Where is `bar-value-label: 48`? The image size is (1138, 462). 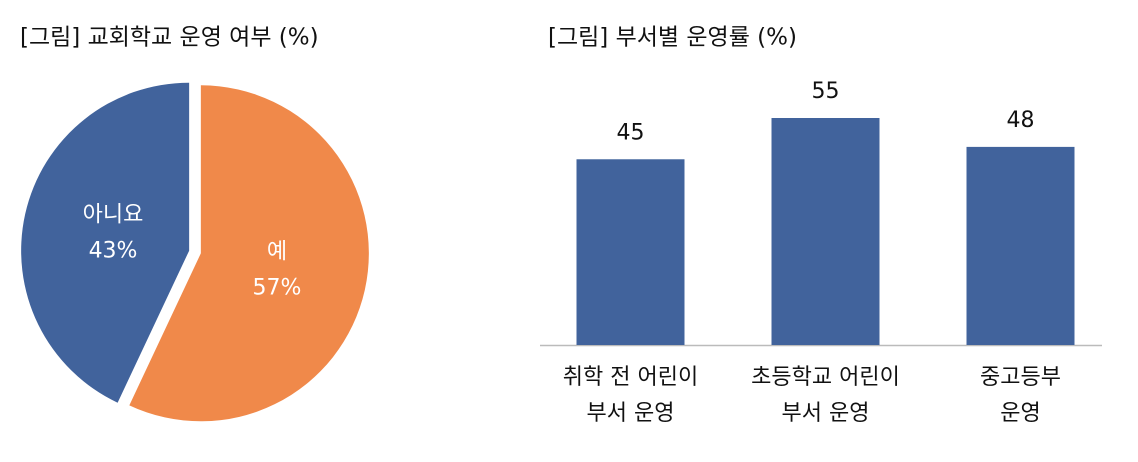
bar-value-label: 48 is located at coordinates (1021, 120).